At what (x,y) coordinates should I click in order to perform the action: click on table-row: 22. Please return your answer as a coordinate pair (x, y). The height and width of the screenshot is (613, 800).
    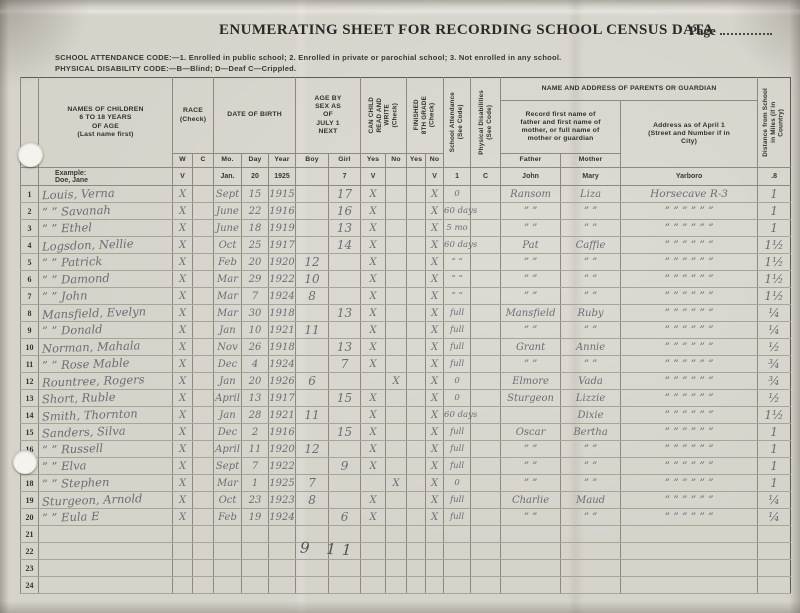
    Looking at the image, I should click on (405, 551).